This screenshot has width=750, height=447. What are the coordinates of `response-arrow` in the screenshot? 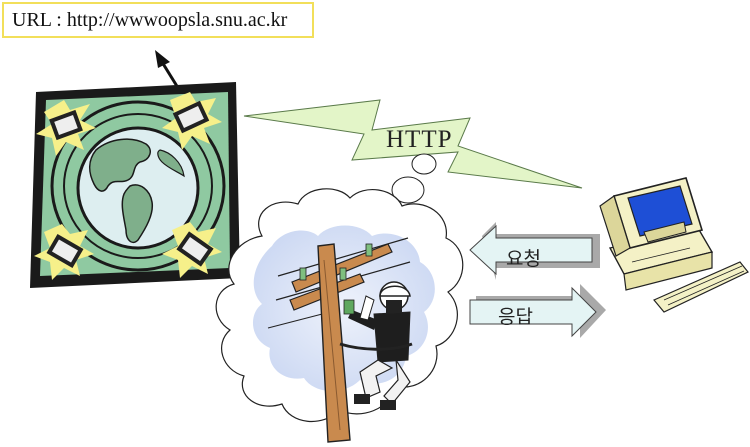 It's located at (537, 311).